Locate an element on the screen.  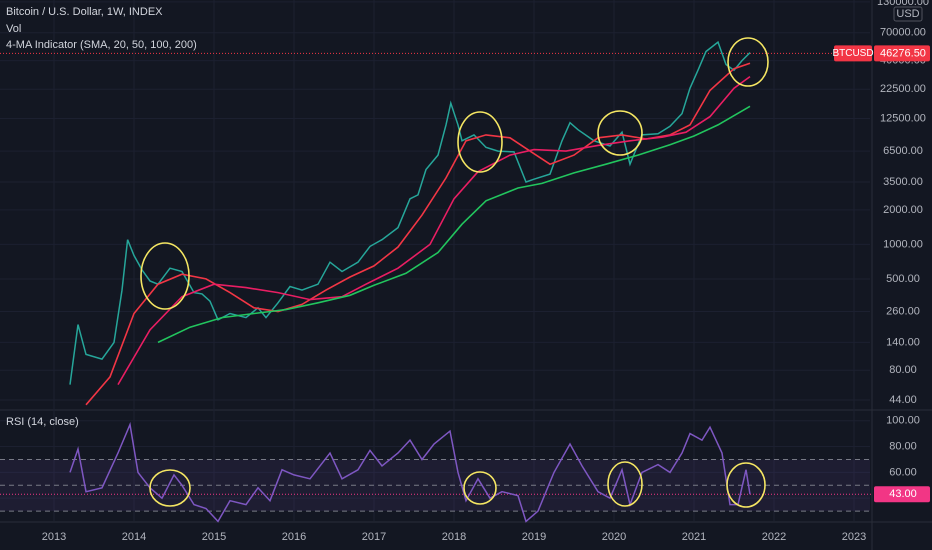
y-tick-label: 100.00 is located at coordinates (903, 421).